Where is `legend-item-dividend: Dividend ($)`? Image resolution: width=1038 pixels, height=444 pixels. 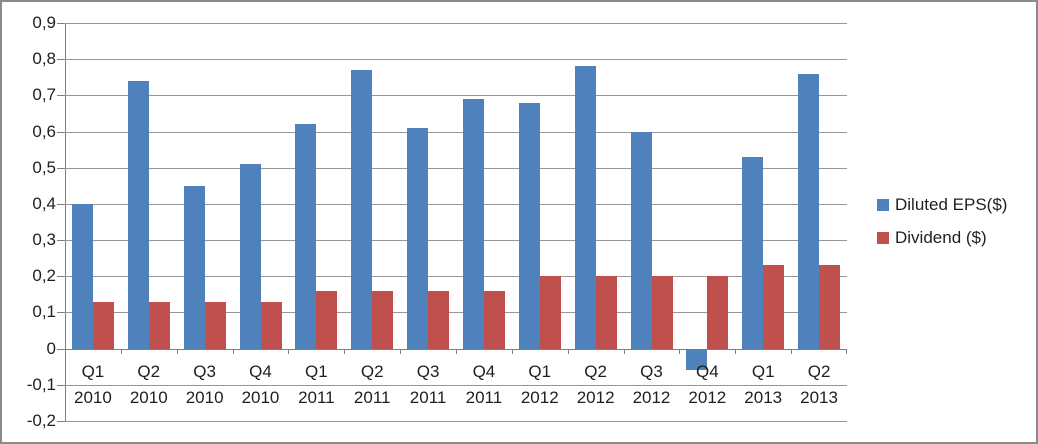 legend-item-dividend: Dividend ($) is located at coordinates (942, 238).